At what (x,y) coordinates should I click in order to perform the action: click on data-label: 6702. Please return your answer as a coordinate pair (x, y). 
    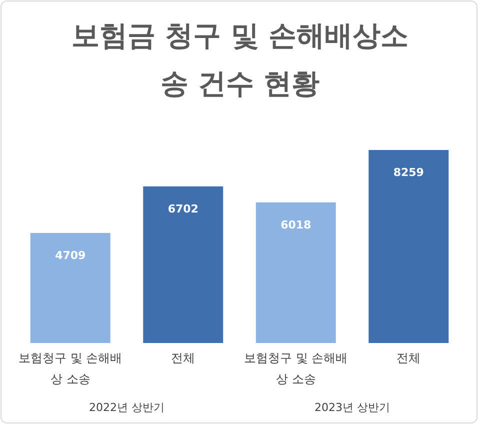
    Looking at the image, I should click on (183, 209).